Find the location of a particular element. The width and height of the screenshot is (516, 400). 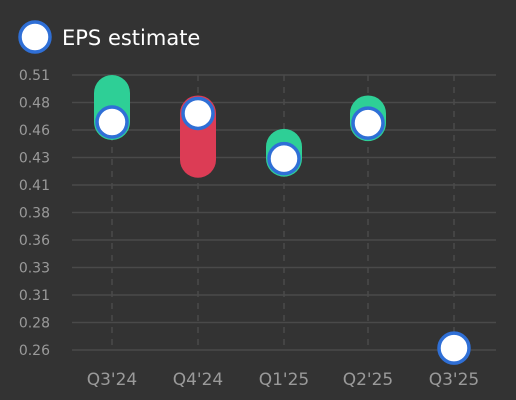

y-tick-label: 0.36 is located at coordinates (34, 241).